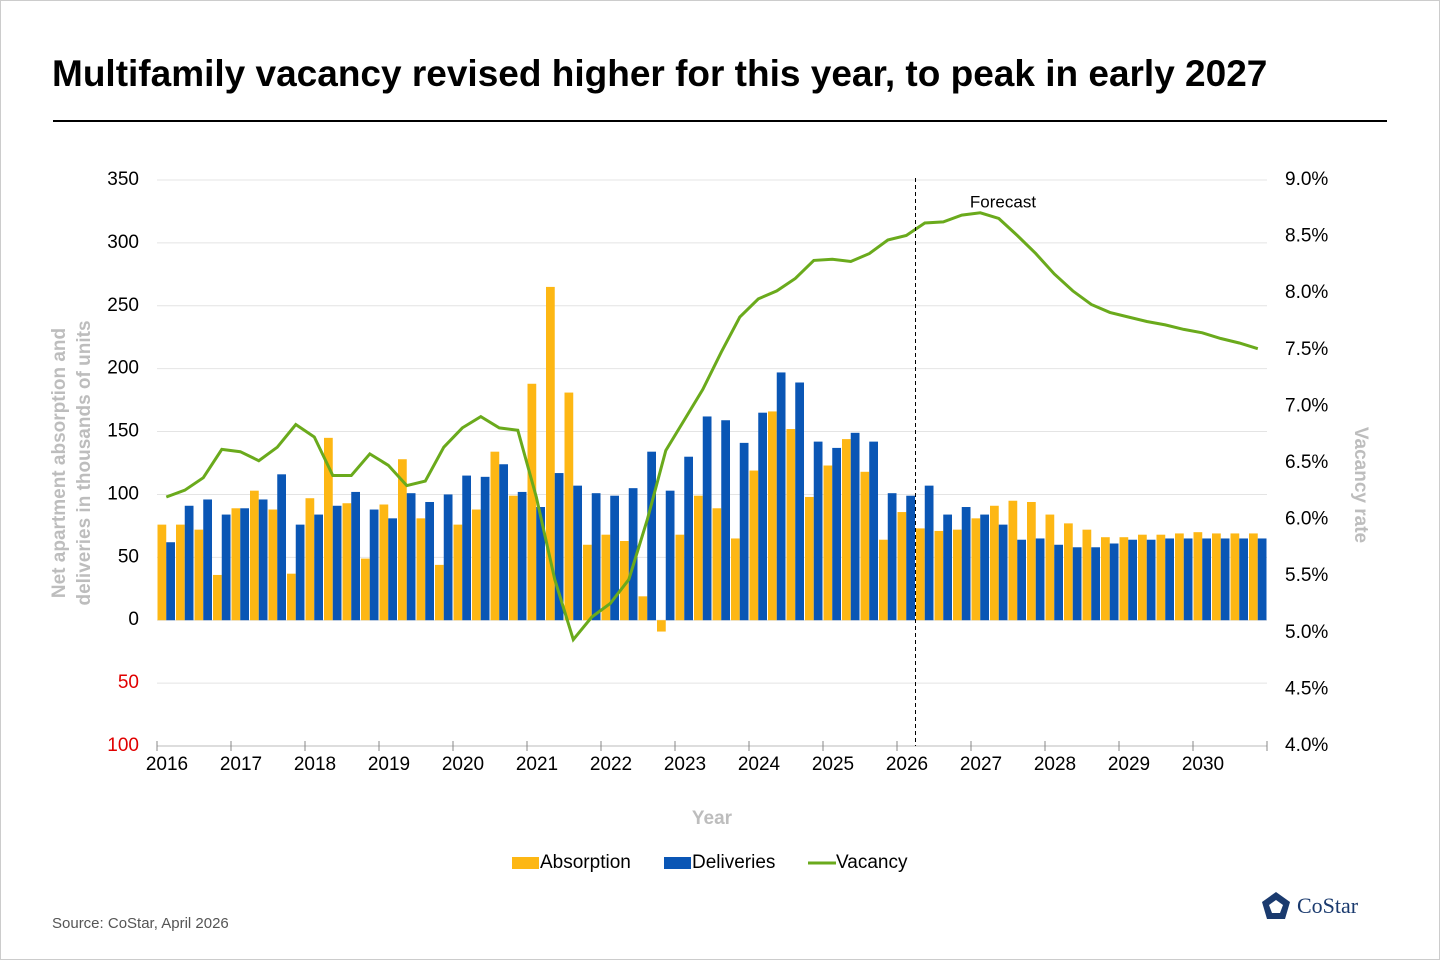 The image size is (1440, 960). Describe the element at coordinates (123, 242) in the screenshot. I see `y-tick-label: 300` at that location.